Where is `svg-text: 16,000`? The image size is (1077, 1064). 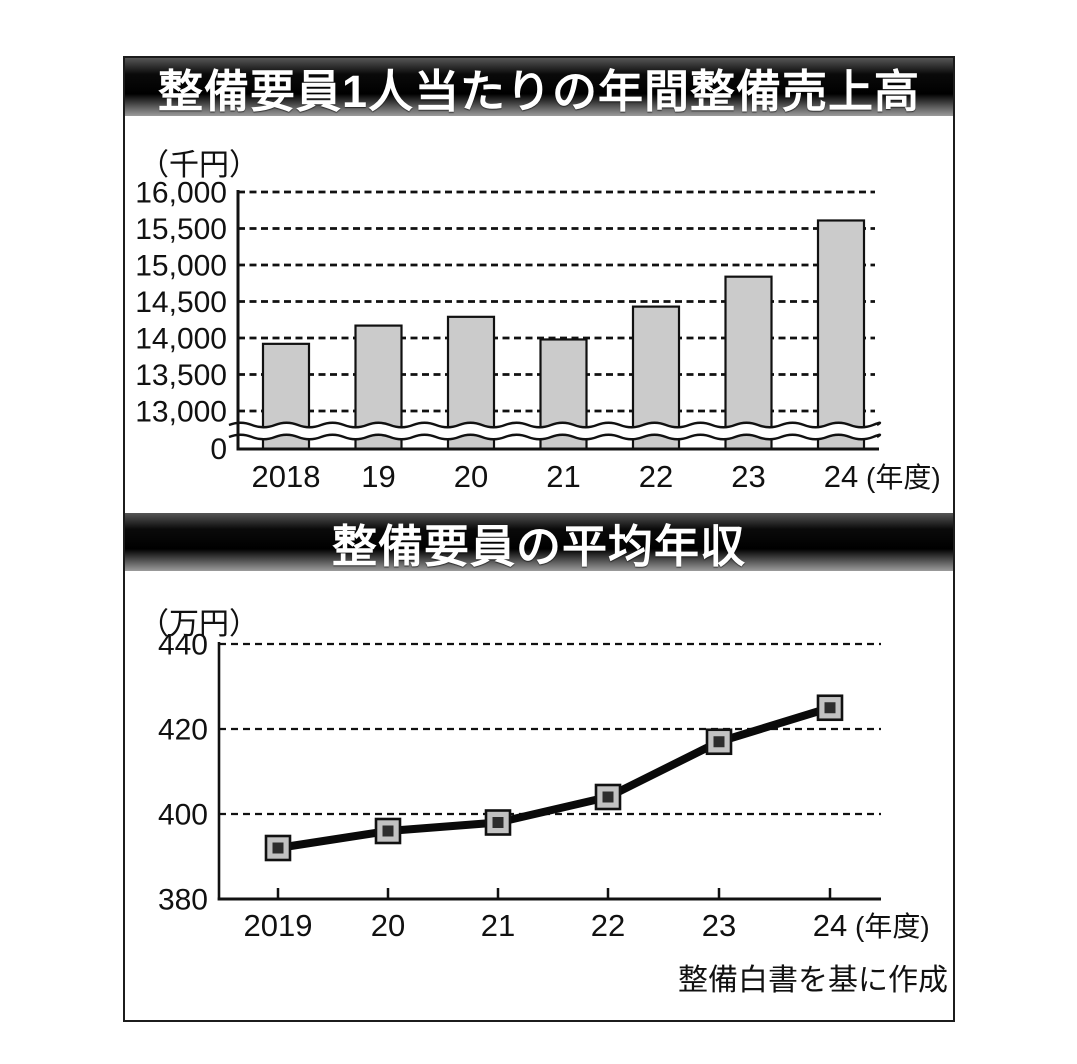 svg-text: 16,000 is located at coordinates (181, 193).